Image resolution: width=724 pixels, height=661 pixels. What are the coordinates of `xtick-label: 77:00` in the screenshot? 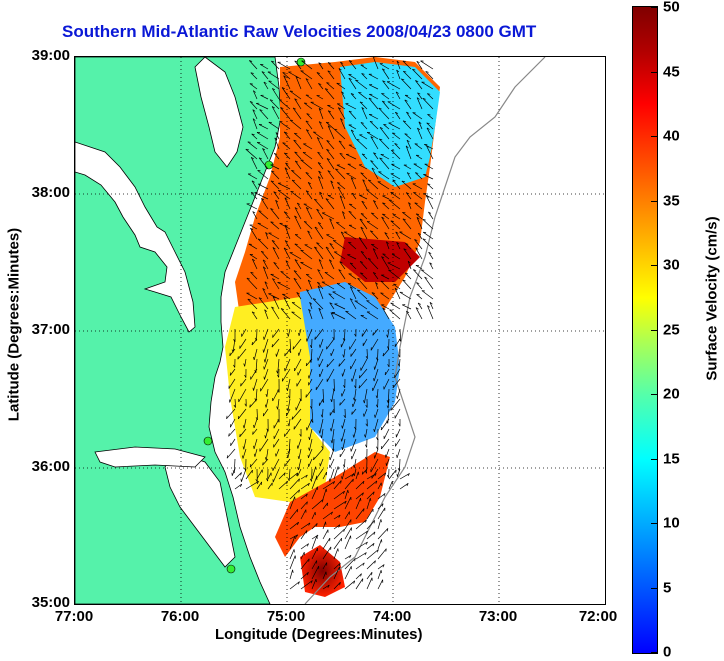 It's located at (74, 616).